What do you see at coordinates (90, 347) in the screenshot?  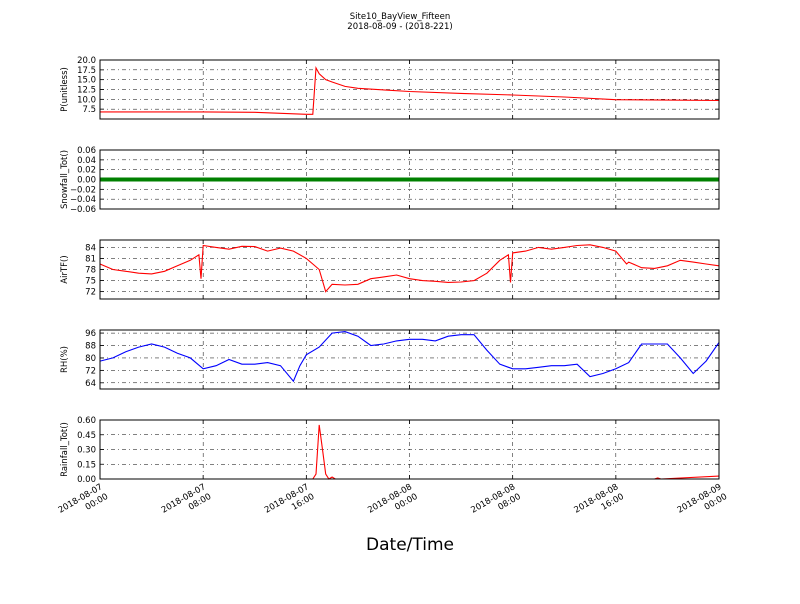 I see `y-tick-label: 88` at bounding box center [90, 347].